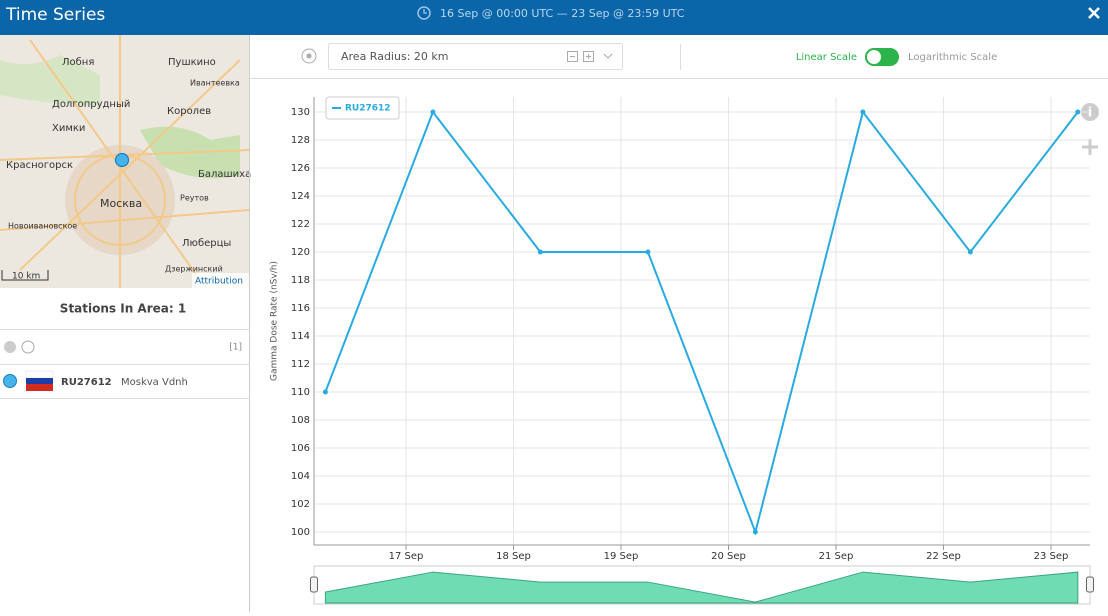 The image size is (1108, 616). What do you see at coordinates (300, 364) in the screenshot?
I see `y-tick-label: 112` at bounding box center [300, 364].